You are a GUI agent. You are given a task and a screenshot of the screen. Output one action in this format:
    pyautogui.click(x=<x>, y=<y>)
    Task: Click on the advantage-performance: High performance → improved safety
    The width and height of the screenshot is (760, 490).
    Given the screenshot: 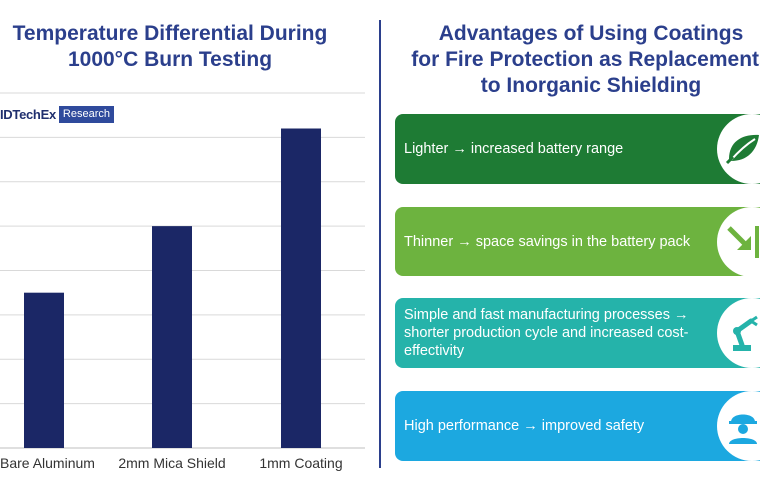 What is the action you would take?
    pyautogui.click(x=577, y=426)
    